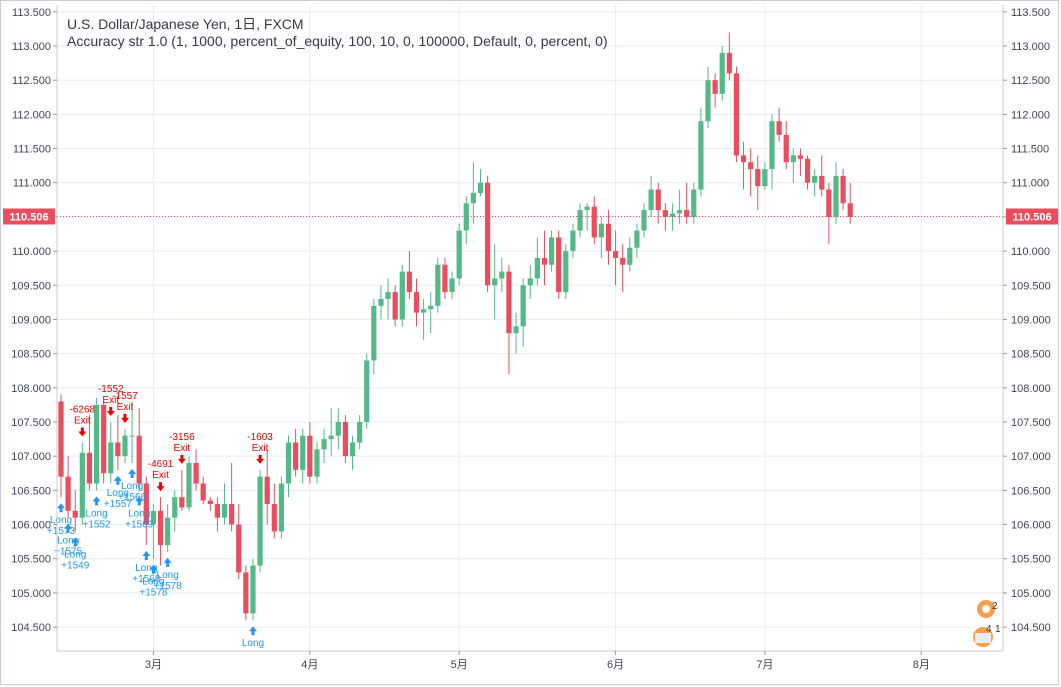  Describe the element at coordinates (1031, 355) in the screenshot. I see `y-tick-label-right: 108.500` at that location.